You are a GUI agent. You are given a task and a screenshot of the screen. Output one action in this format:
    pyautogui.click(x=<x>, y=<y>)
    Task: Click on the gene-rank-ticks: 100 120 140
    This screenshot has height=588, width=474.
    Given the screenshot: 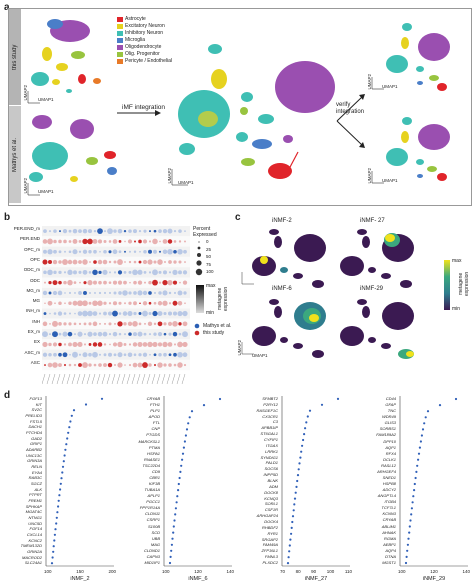 What is the action you would take?
    pyautogui.click(x=434, y=571)
    